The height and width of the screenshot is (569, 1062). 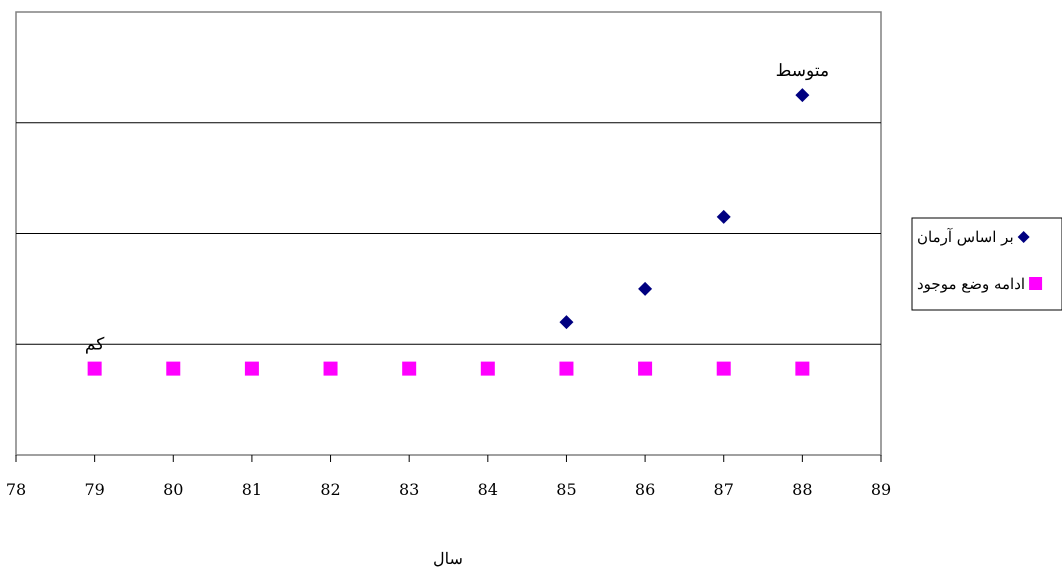 What do you see at coordinates (965, 237) in the screenshot?
I see `legend-label-1: بر اساس آرمان` at bounding box center [965, 237].